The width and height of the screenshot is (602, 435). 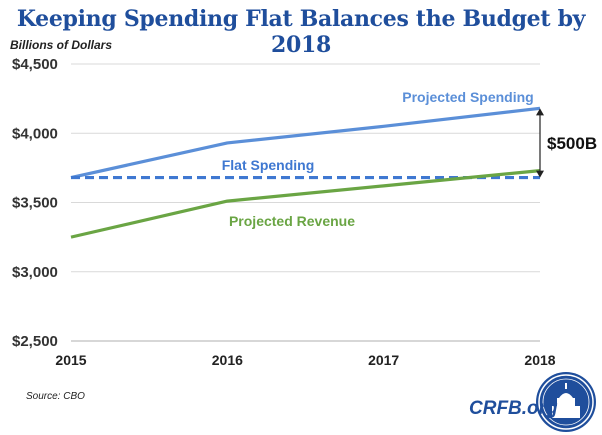 I want to click on x-tick-label: 2017, so click(x=383, y=360).